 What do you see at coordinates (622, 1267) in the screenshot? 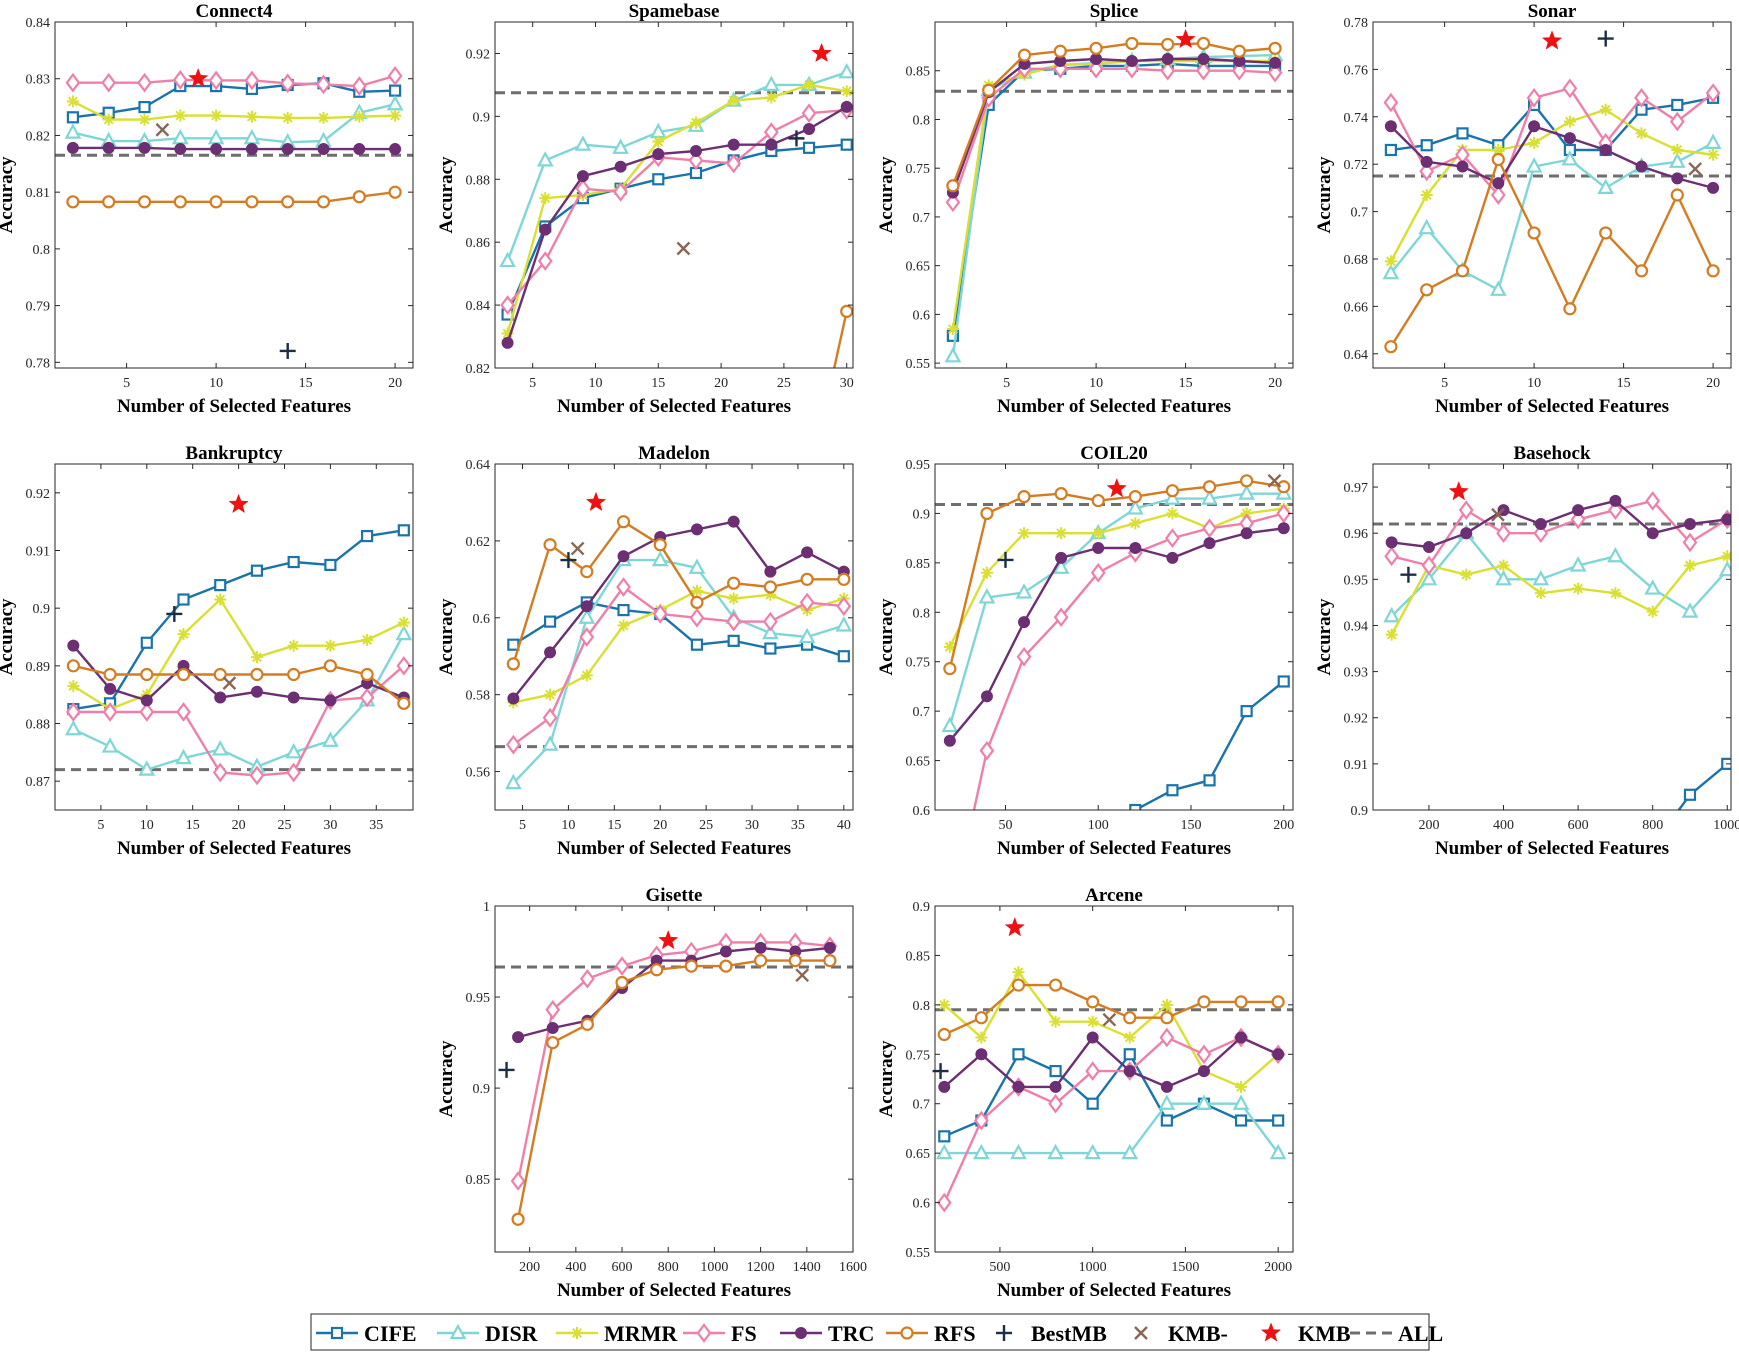
I see `x-tick-label: 600` at bounding box center [622, 1267].